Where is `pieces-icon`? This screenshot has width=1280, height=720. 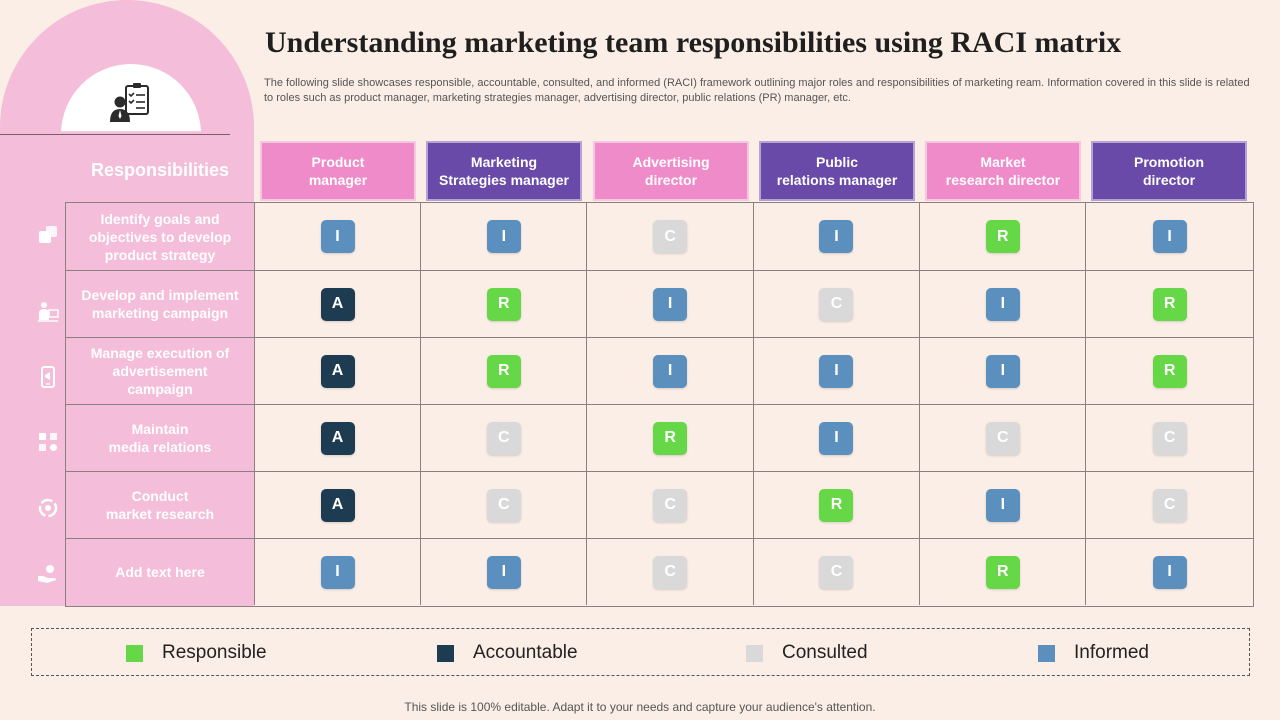
pieces-icon is located at coordinates (48, 234).